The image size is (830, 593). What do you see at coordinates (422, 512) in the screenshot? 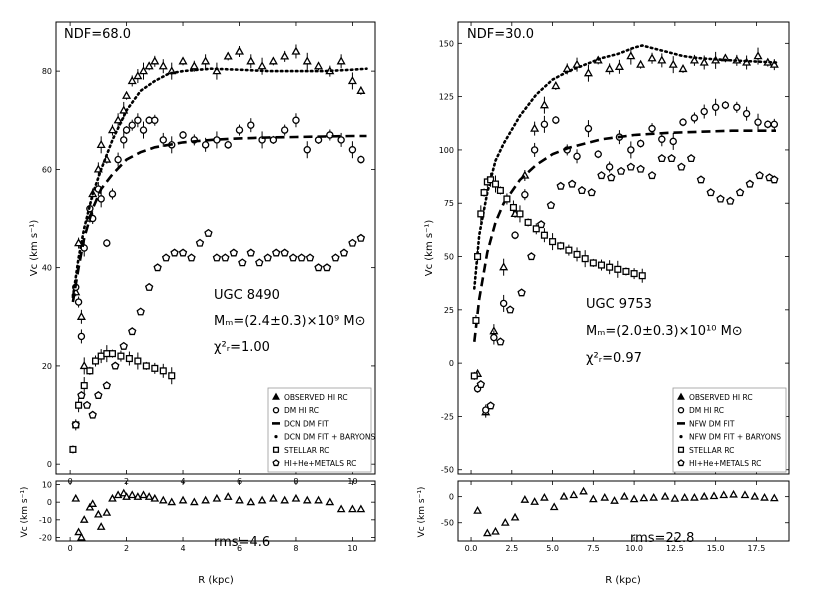
I see `right-resid-ylabel: Vᴄ (km s⁻¹)` at bounding box center [422, 512].